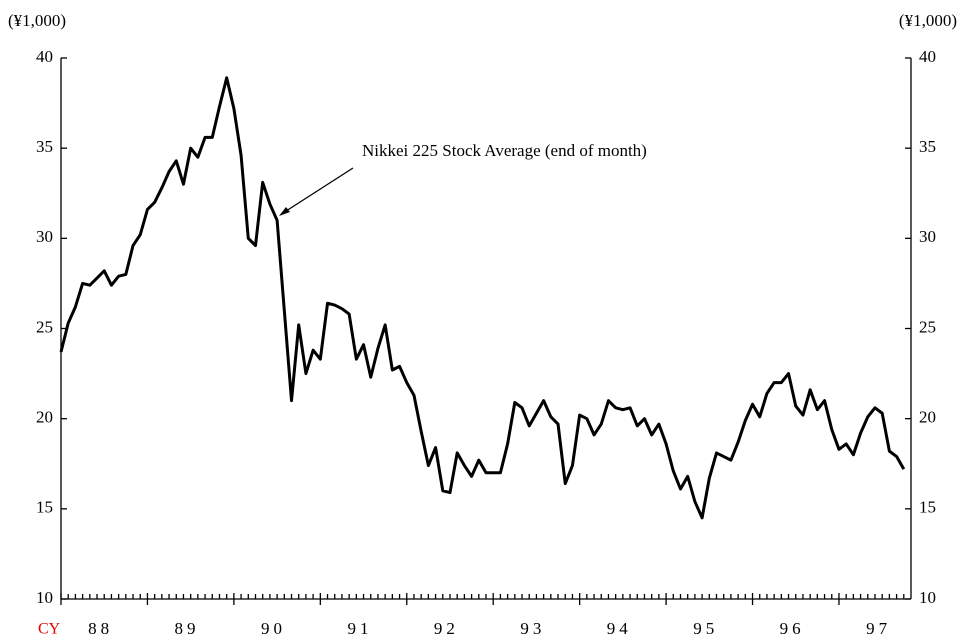  Describe the element at coordinates (927, 56) in the screenshot. I see `y2-tick-label: 40` at that location.